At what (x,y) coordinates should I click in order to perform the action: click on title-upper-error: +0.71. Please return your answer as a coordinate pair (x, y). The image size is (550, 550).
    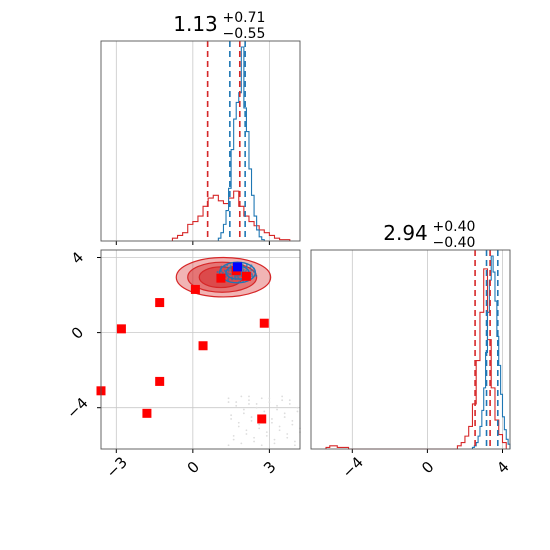
    Looking at the image, I should click on (244, 18).